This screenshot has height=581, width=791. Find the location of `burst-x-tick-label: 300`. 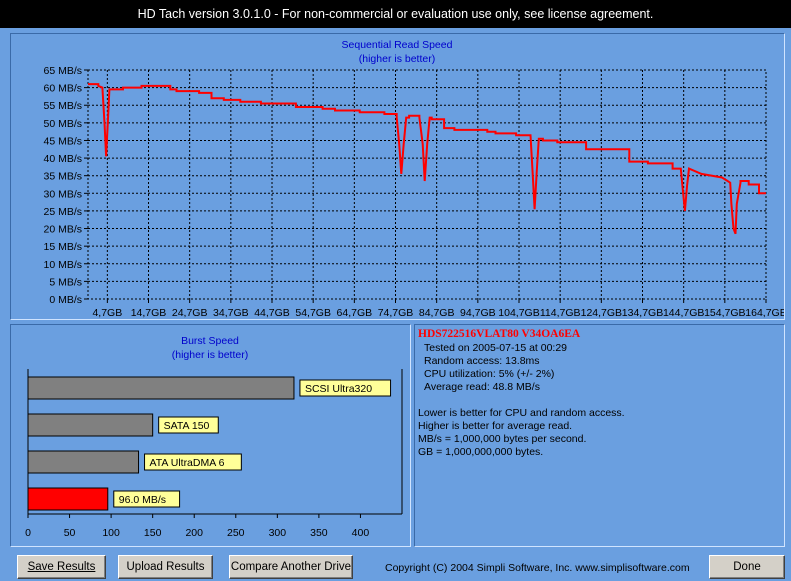

burst-x-tick-label: 300 is located at coordinates (278, 533).